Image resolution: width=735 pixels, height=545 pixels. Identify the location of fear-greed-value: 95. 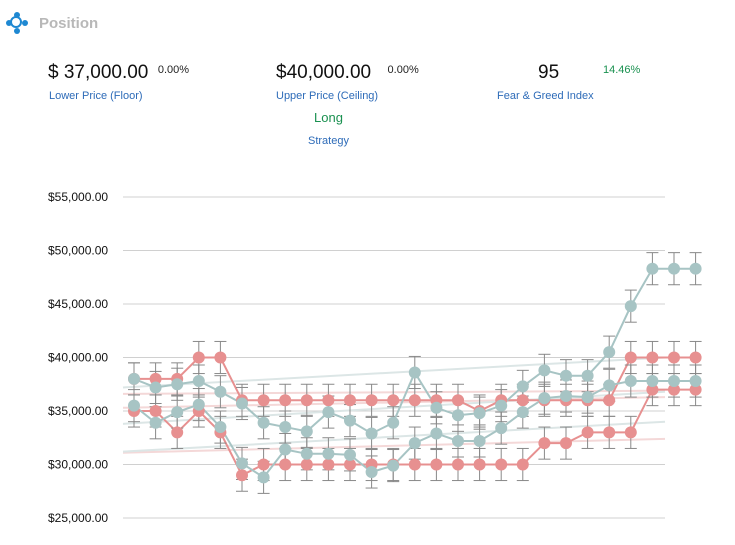
(549, 72).